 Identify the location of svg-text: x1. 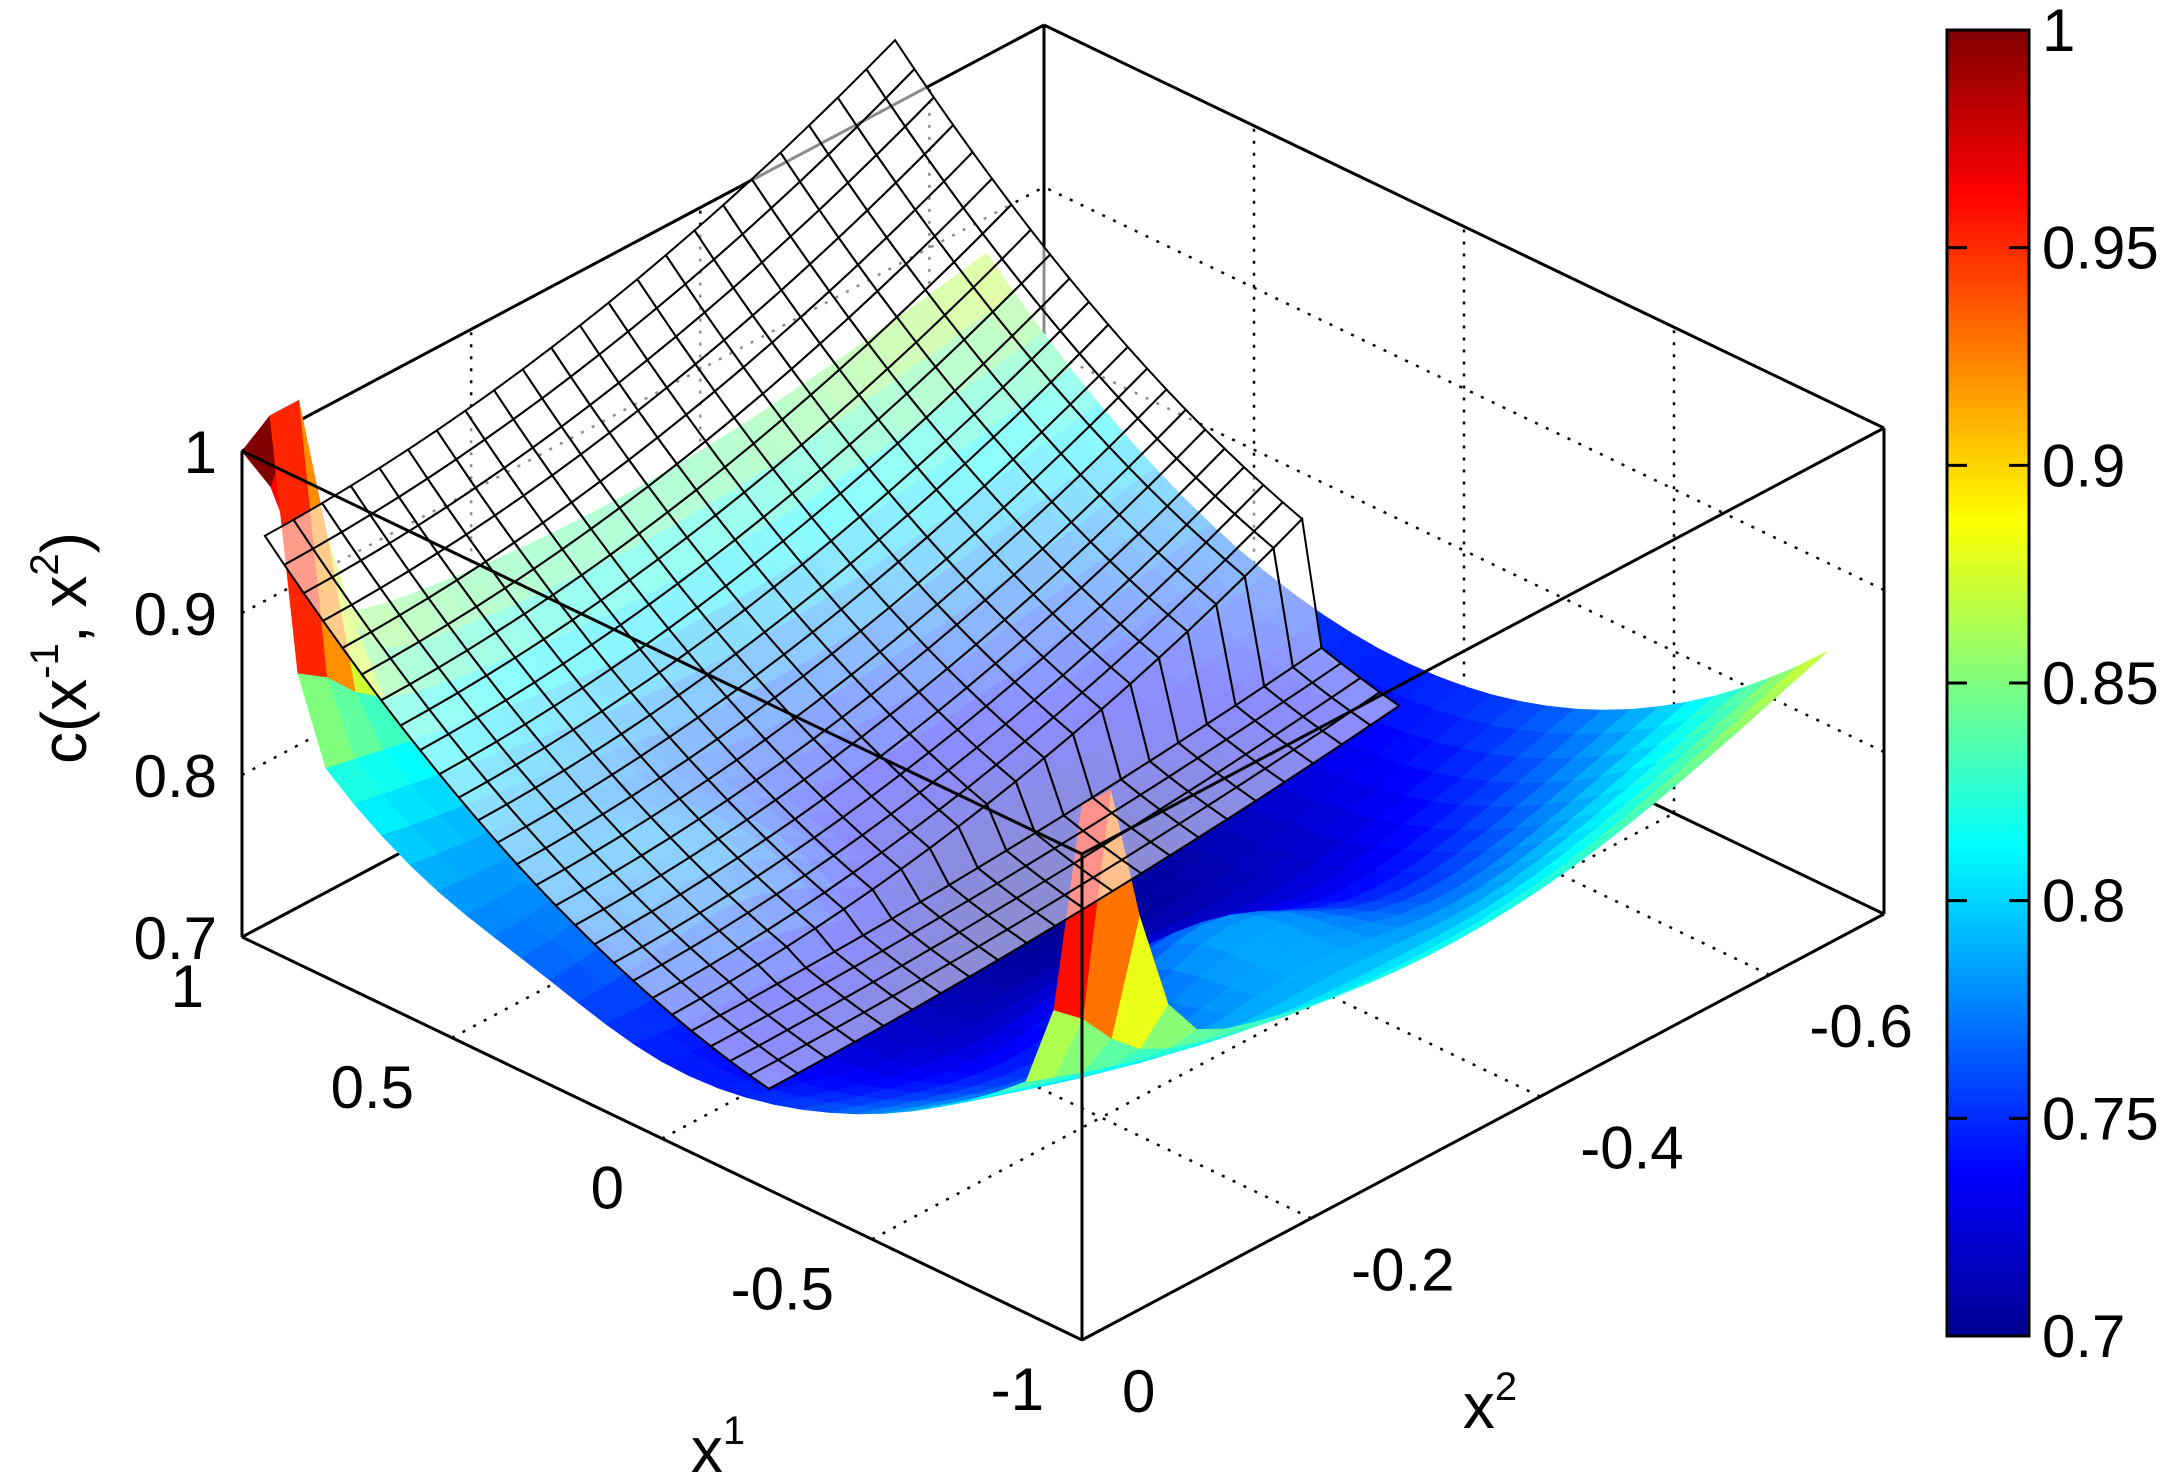
(718, 1446).